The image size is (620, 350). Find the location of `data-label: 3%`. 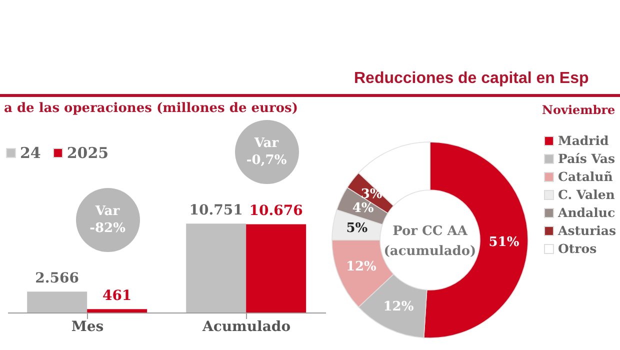

data-label: 3% is located at coordinates (371, 194).